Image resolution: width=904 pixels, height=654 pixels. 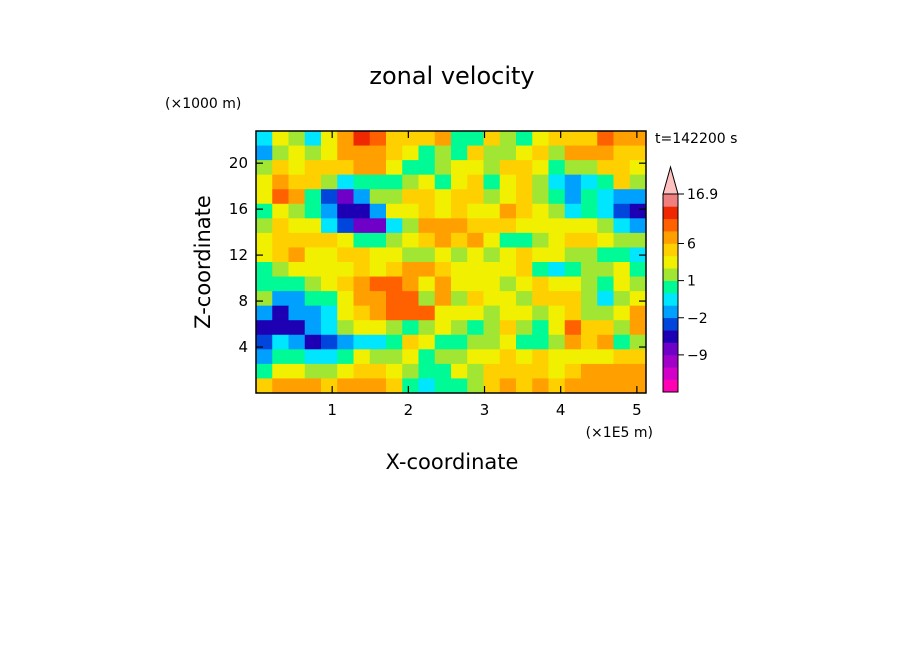 What do you see at coordinates (619, 433) in the screenshot?
I see `x-axis-unit: (×1E5 m)` at bounding box center [619, 433].